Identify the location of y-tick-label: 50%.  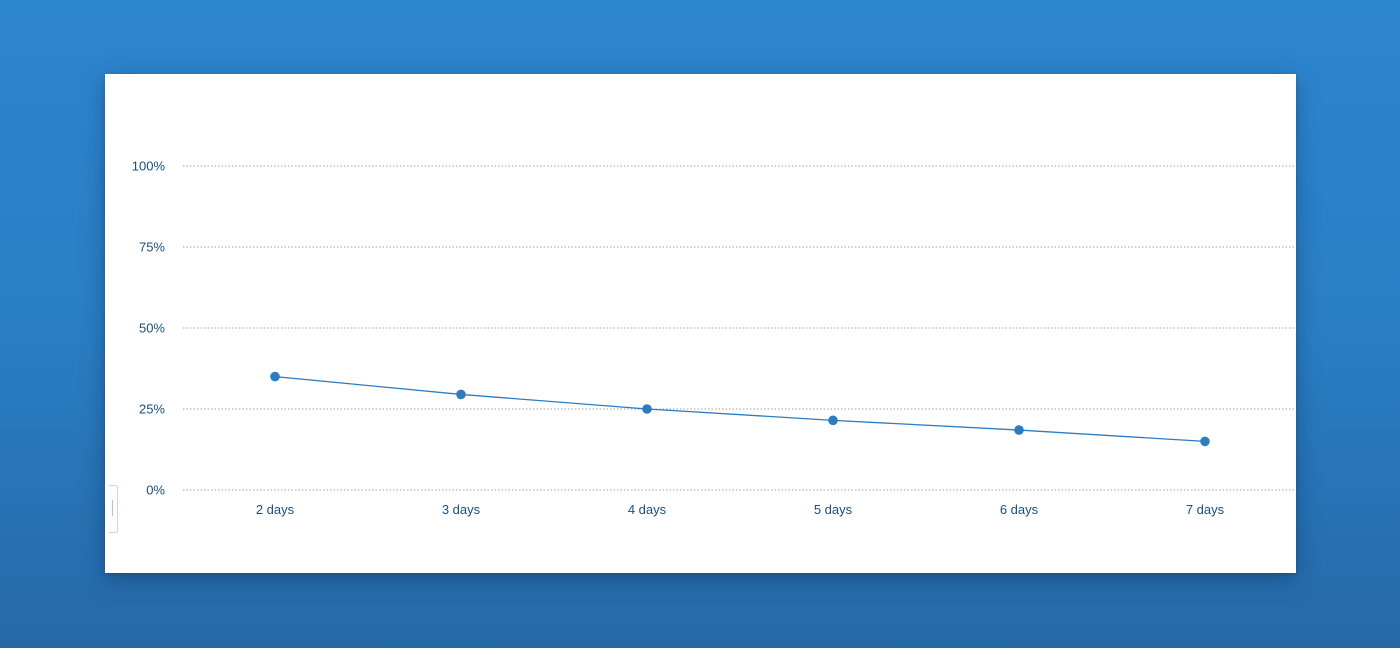
(152, 328).